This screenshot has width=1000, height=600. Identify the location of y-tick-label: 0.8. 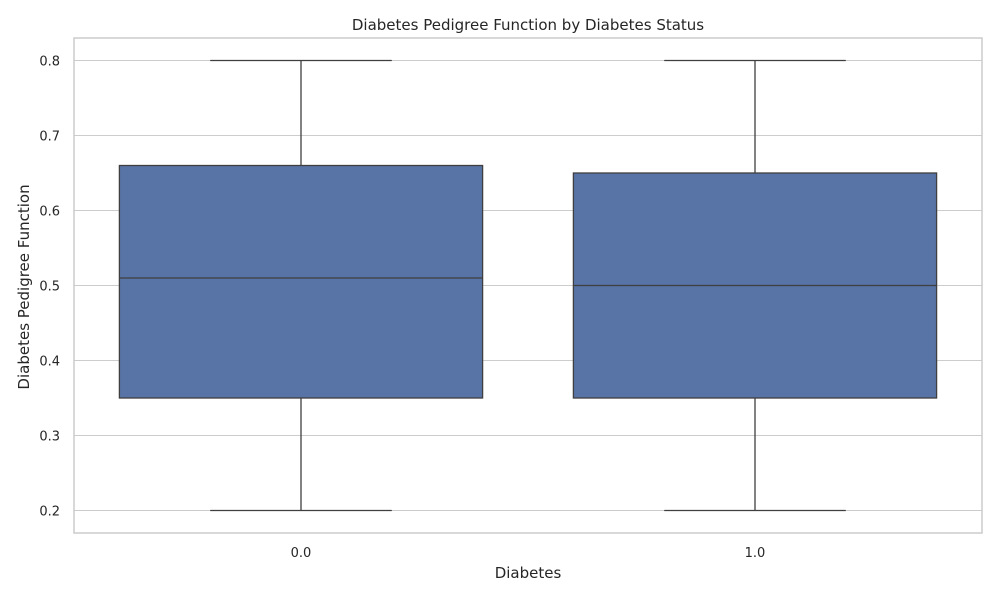
(49, 62).